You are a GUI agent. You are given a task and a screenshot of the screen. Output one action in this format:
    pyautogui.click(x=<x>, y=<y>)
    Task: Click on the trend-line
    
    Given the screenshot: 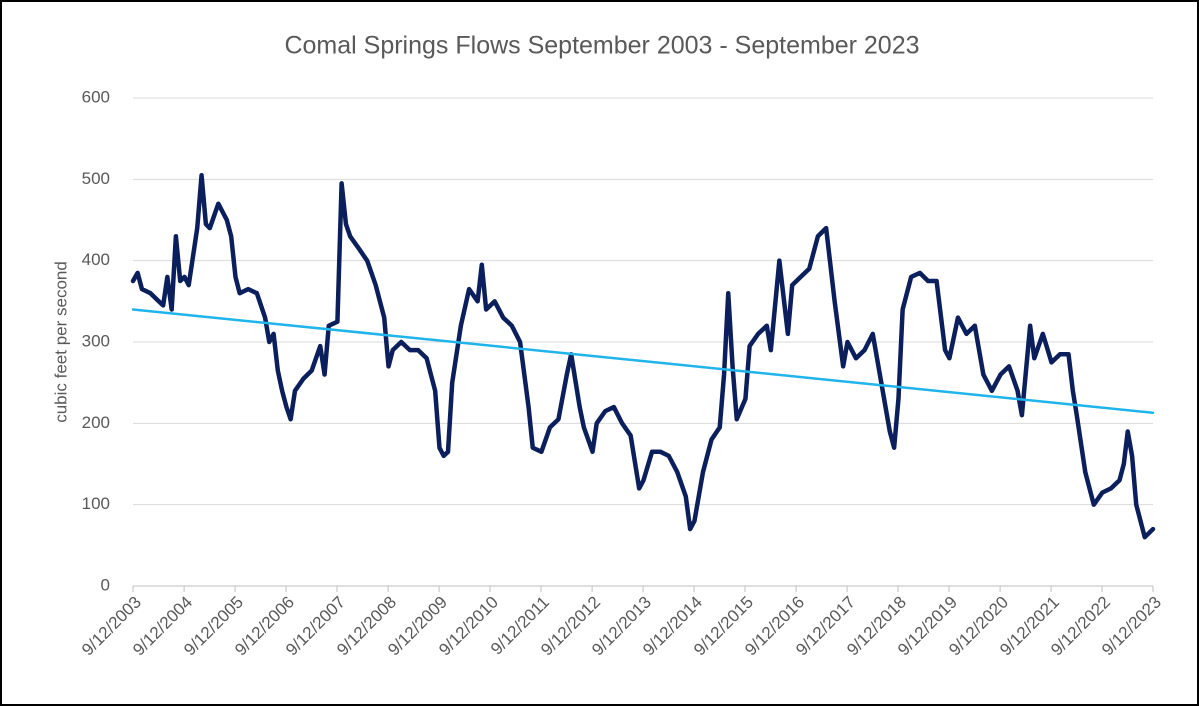 What is the action you would take?
    pyautogui.click(x=643, y=361)
    